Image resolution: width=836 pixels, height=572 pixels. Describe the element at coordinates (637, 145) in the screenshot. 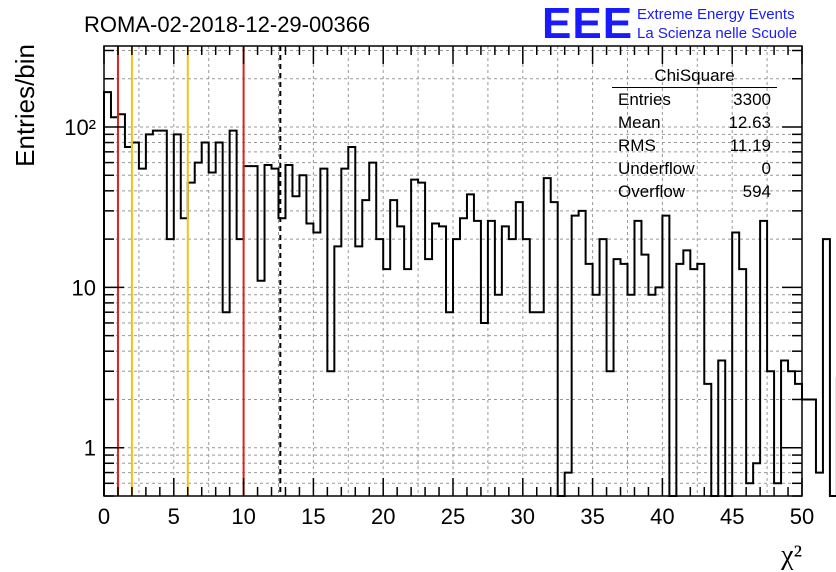

I see `stats-label: RMS` at that location.